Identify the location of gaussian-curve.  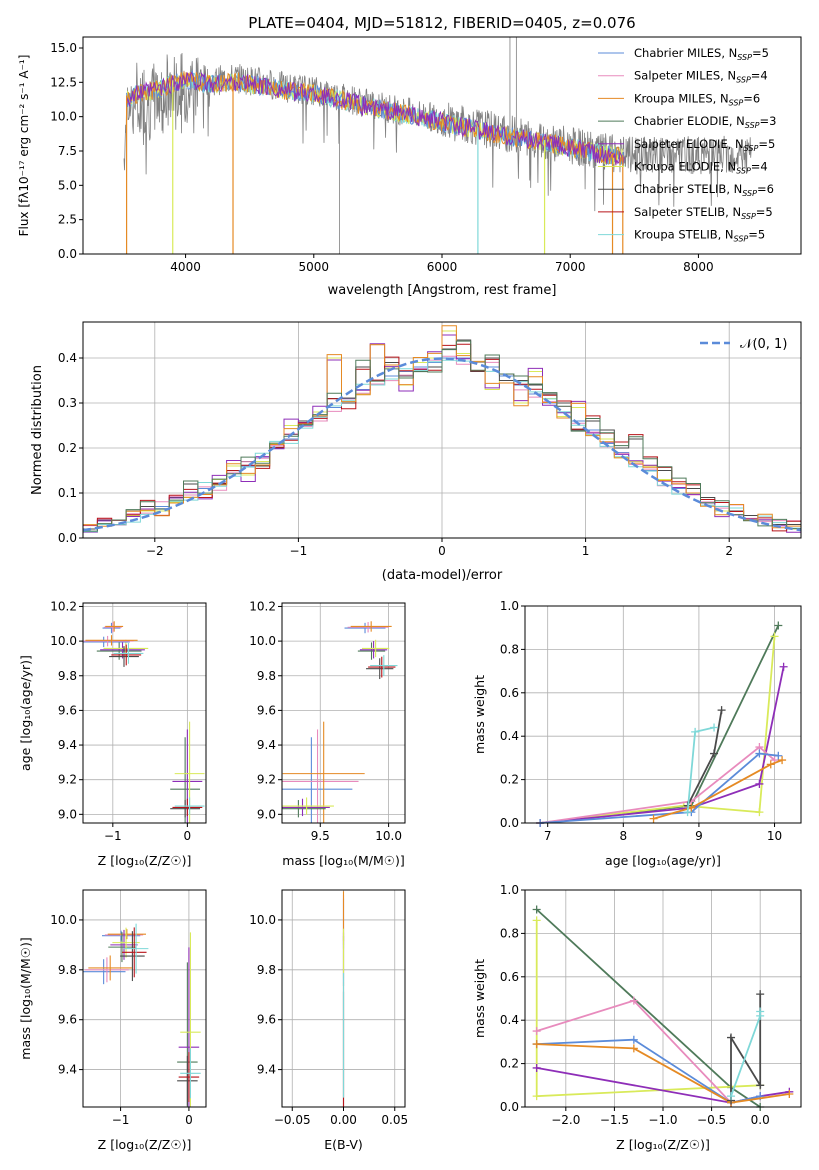
(442, 444).